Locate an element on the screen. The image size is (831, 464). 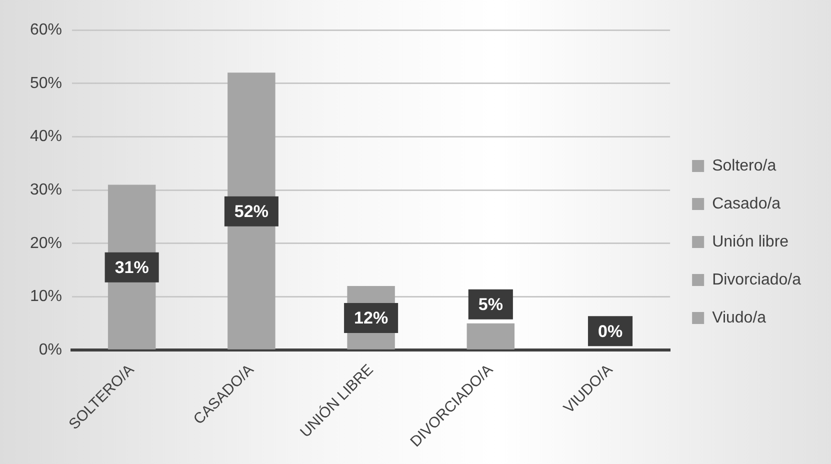
data-label: 5% is located at coordinates (490, 304).